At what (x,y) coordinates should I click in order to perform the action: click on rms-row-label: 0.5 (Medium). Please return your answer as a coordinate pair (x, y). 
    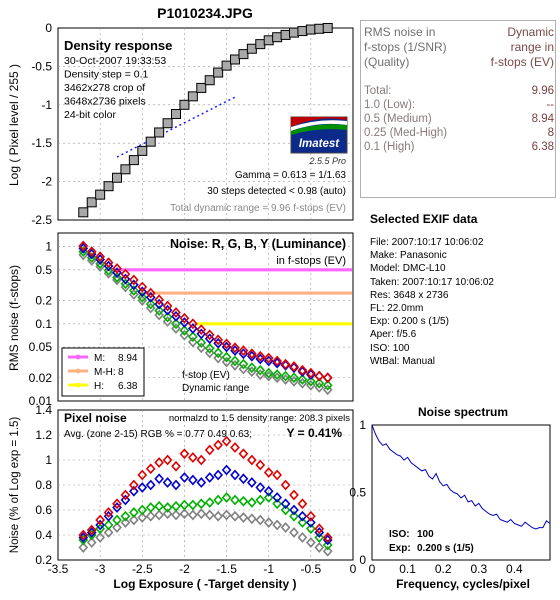
    Looking at the image, I should click on (398, 119).